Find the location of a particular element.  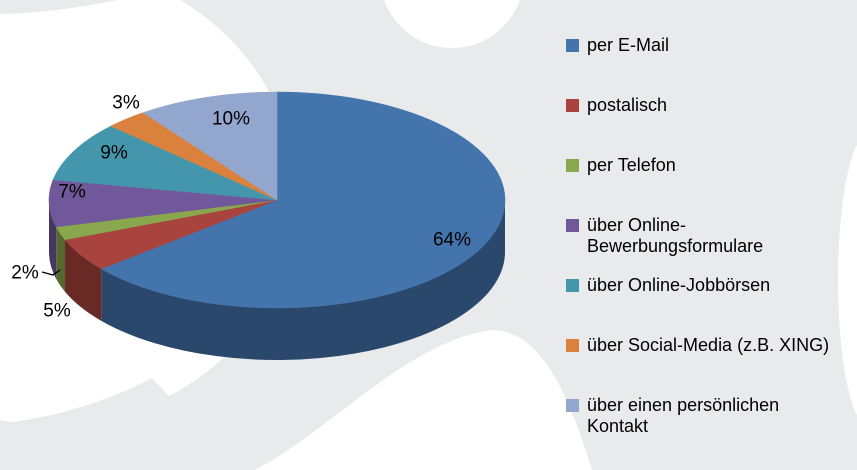

data-label-ber-online-bewerbungsformulare: 7% is located at coordinates (72, 192).